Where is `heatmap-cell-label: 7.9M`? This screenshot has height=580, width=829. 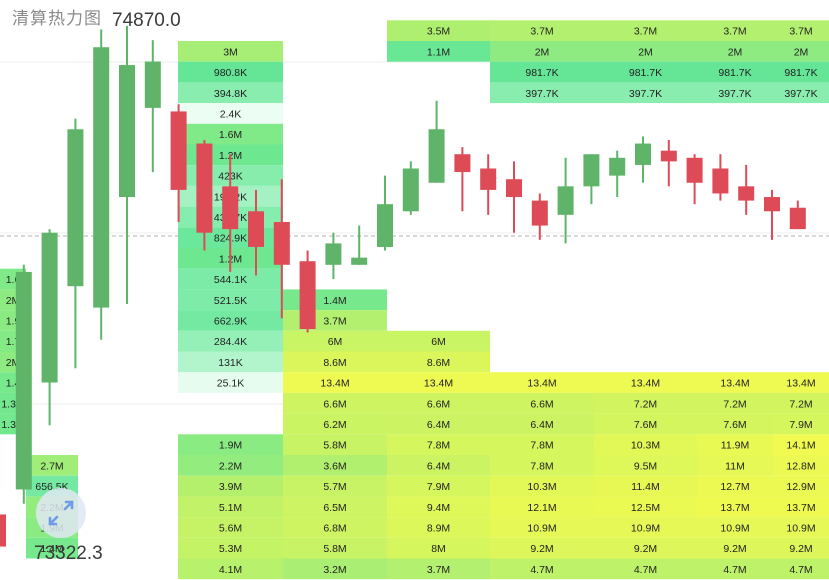 heatmap-cell-label: 7.9M is located at coordinates (438, 487).